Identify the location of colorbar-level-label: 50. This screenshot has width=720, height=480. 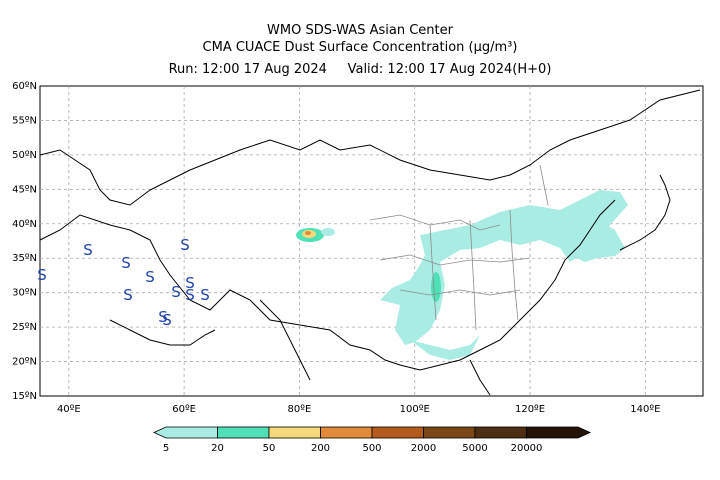
(269, 448).